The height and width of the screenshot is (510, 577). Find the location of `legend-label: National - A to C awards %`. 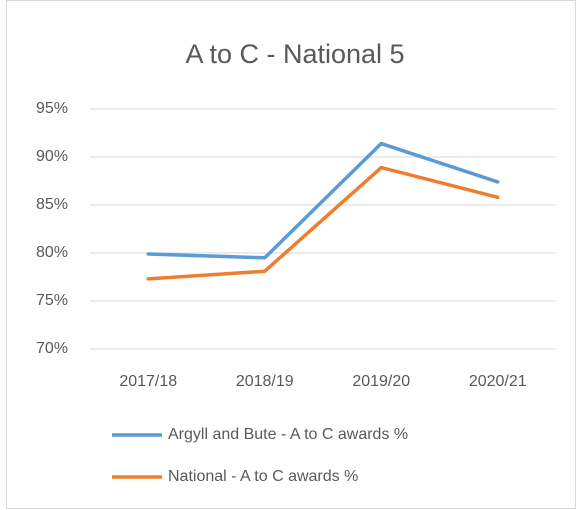

legend-label: National - A to C awards % is located at coordinates (263, 476).